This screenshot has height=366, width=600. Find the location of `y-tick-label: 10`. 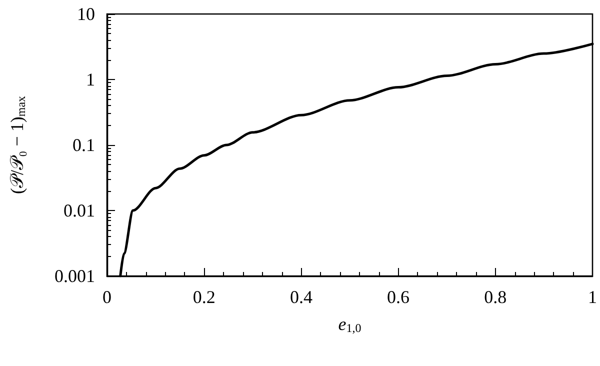

y-tick-label: 10 is located at coordinates (86, 14).